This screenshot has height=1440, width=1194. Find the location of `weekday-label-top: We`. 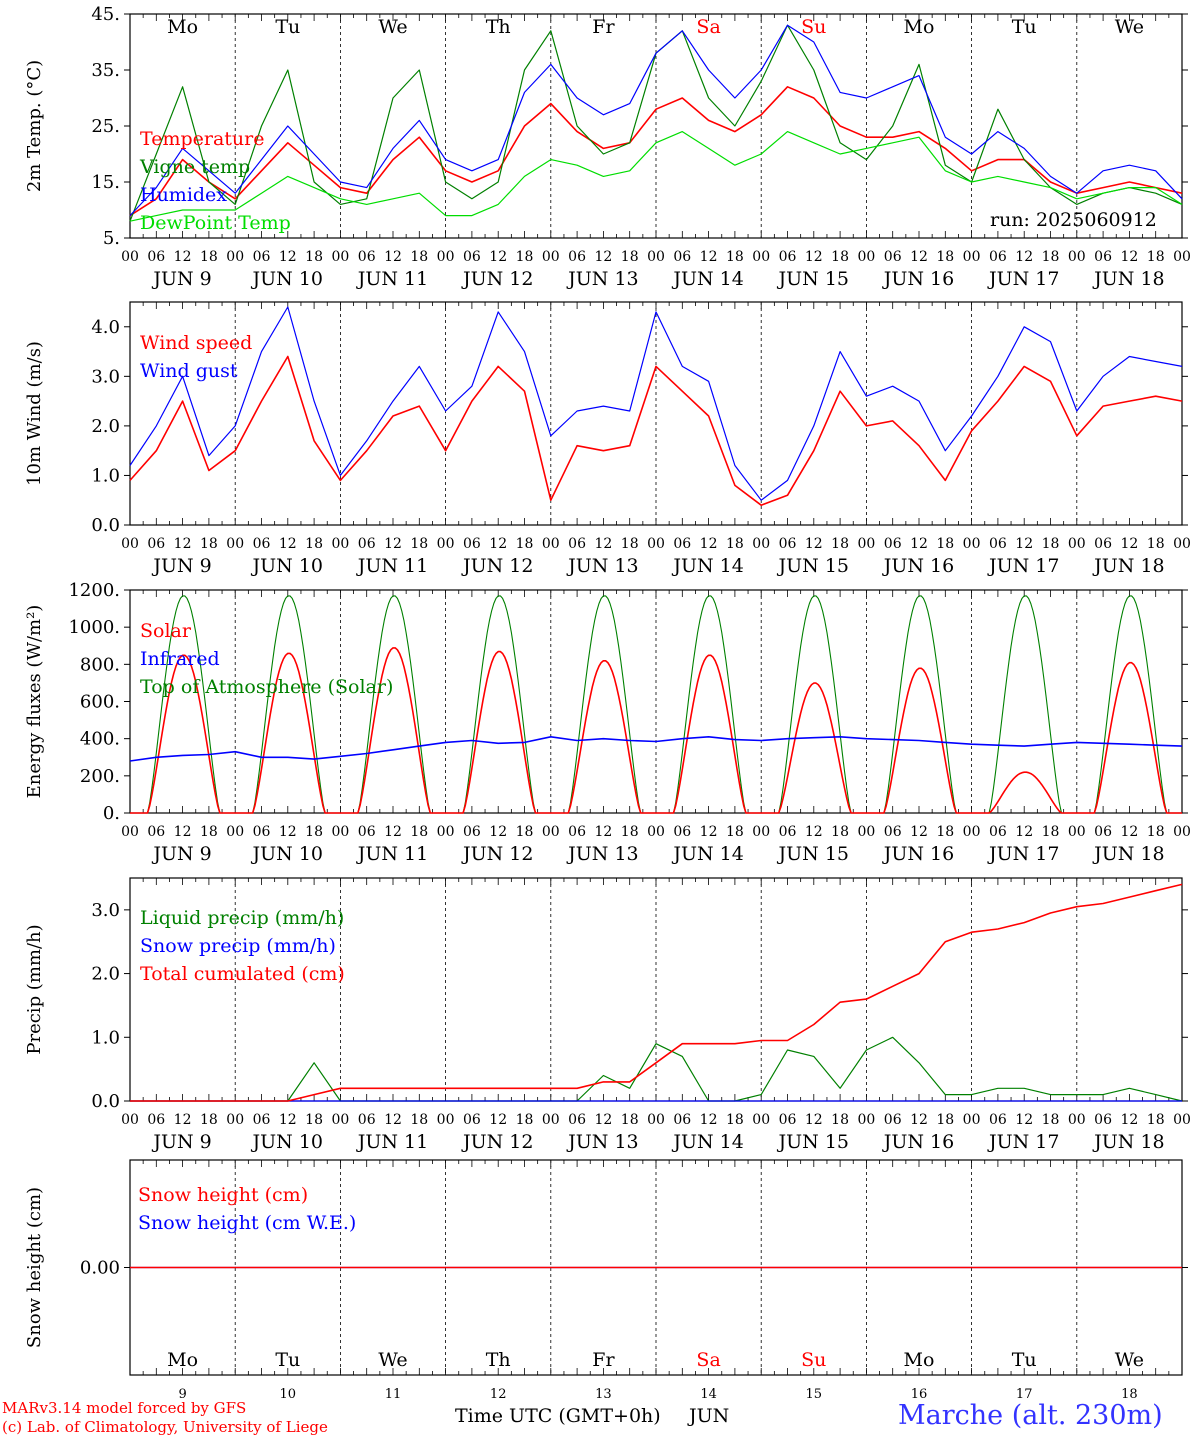

weekday-label-top: We is located at coordinates (392, 27).